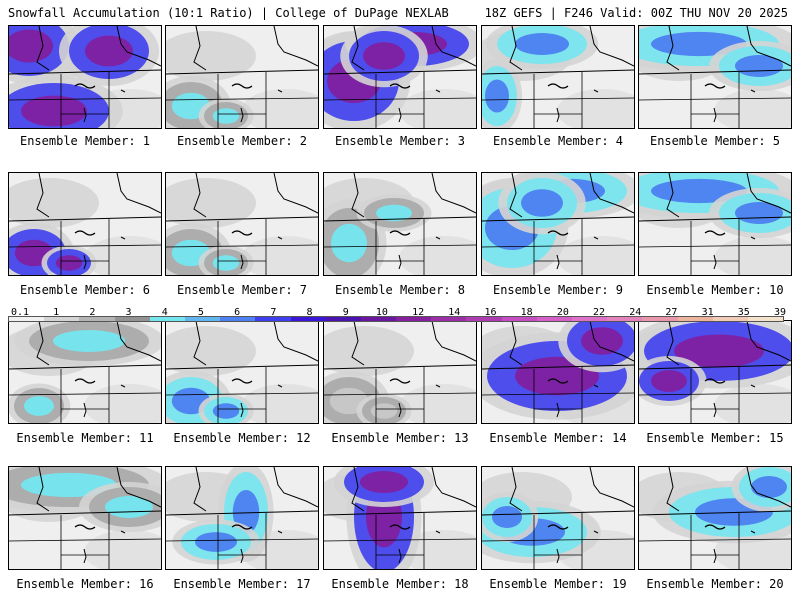 The width and height of the screenshot is (800, 600). I want to click on ensemble-member-label: Ensemble Member: 6, so click(85, 290).